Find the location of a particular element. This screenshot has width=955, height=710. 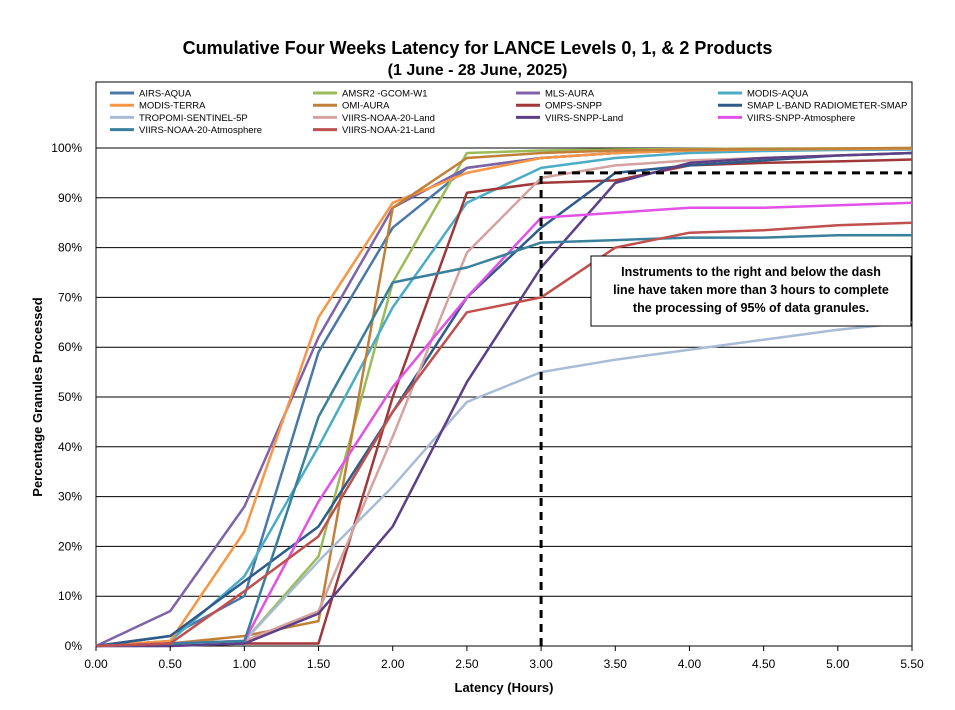

legend-label: OMI-AURA is located at coordinates (366, 106).